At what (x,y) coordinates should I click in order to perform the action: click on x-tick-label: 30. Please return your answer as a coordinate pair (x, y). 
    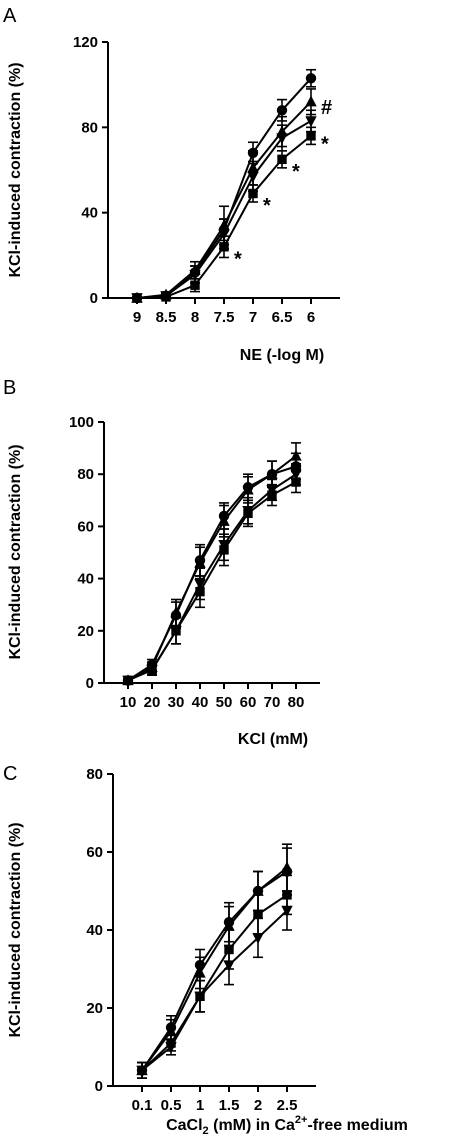
    Looking at the image, I should click on (176, 702).